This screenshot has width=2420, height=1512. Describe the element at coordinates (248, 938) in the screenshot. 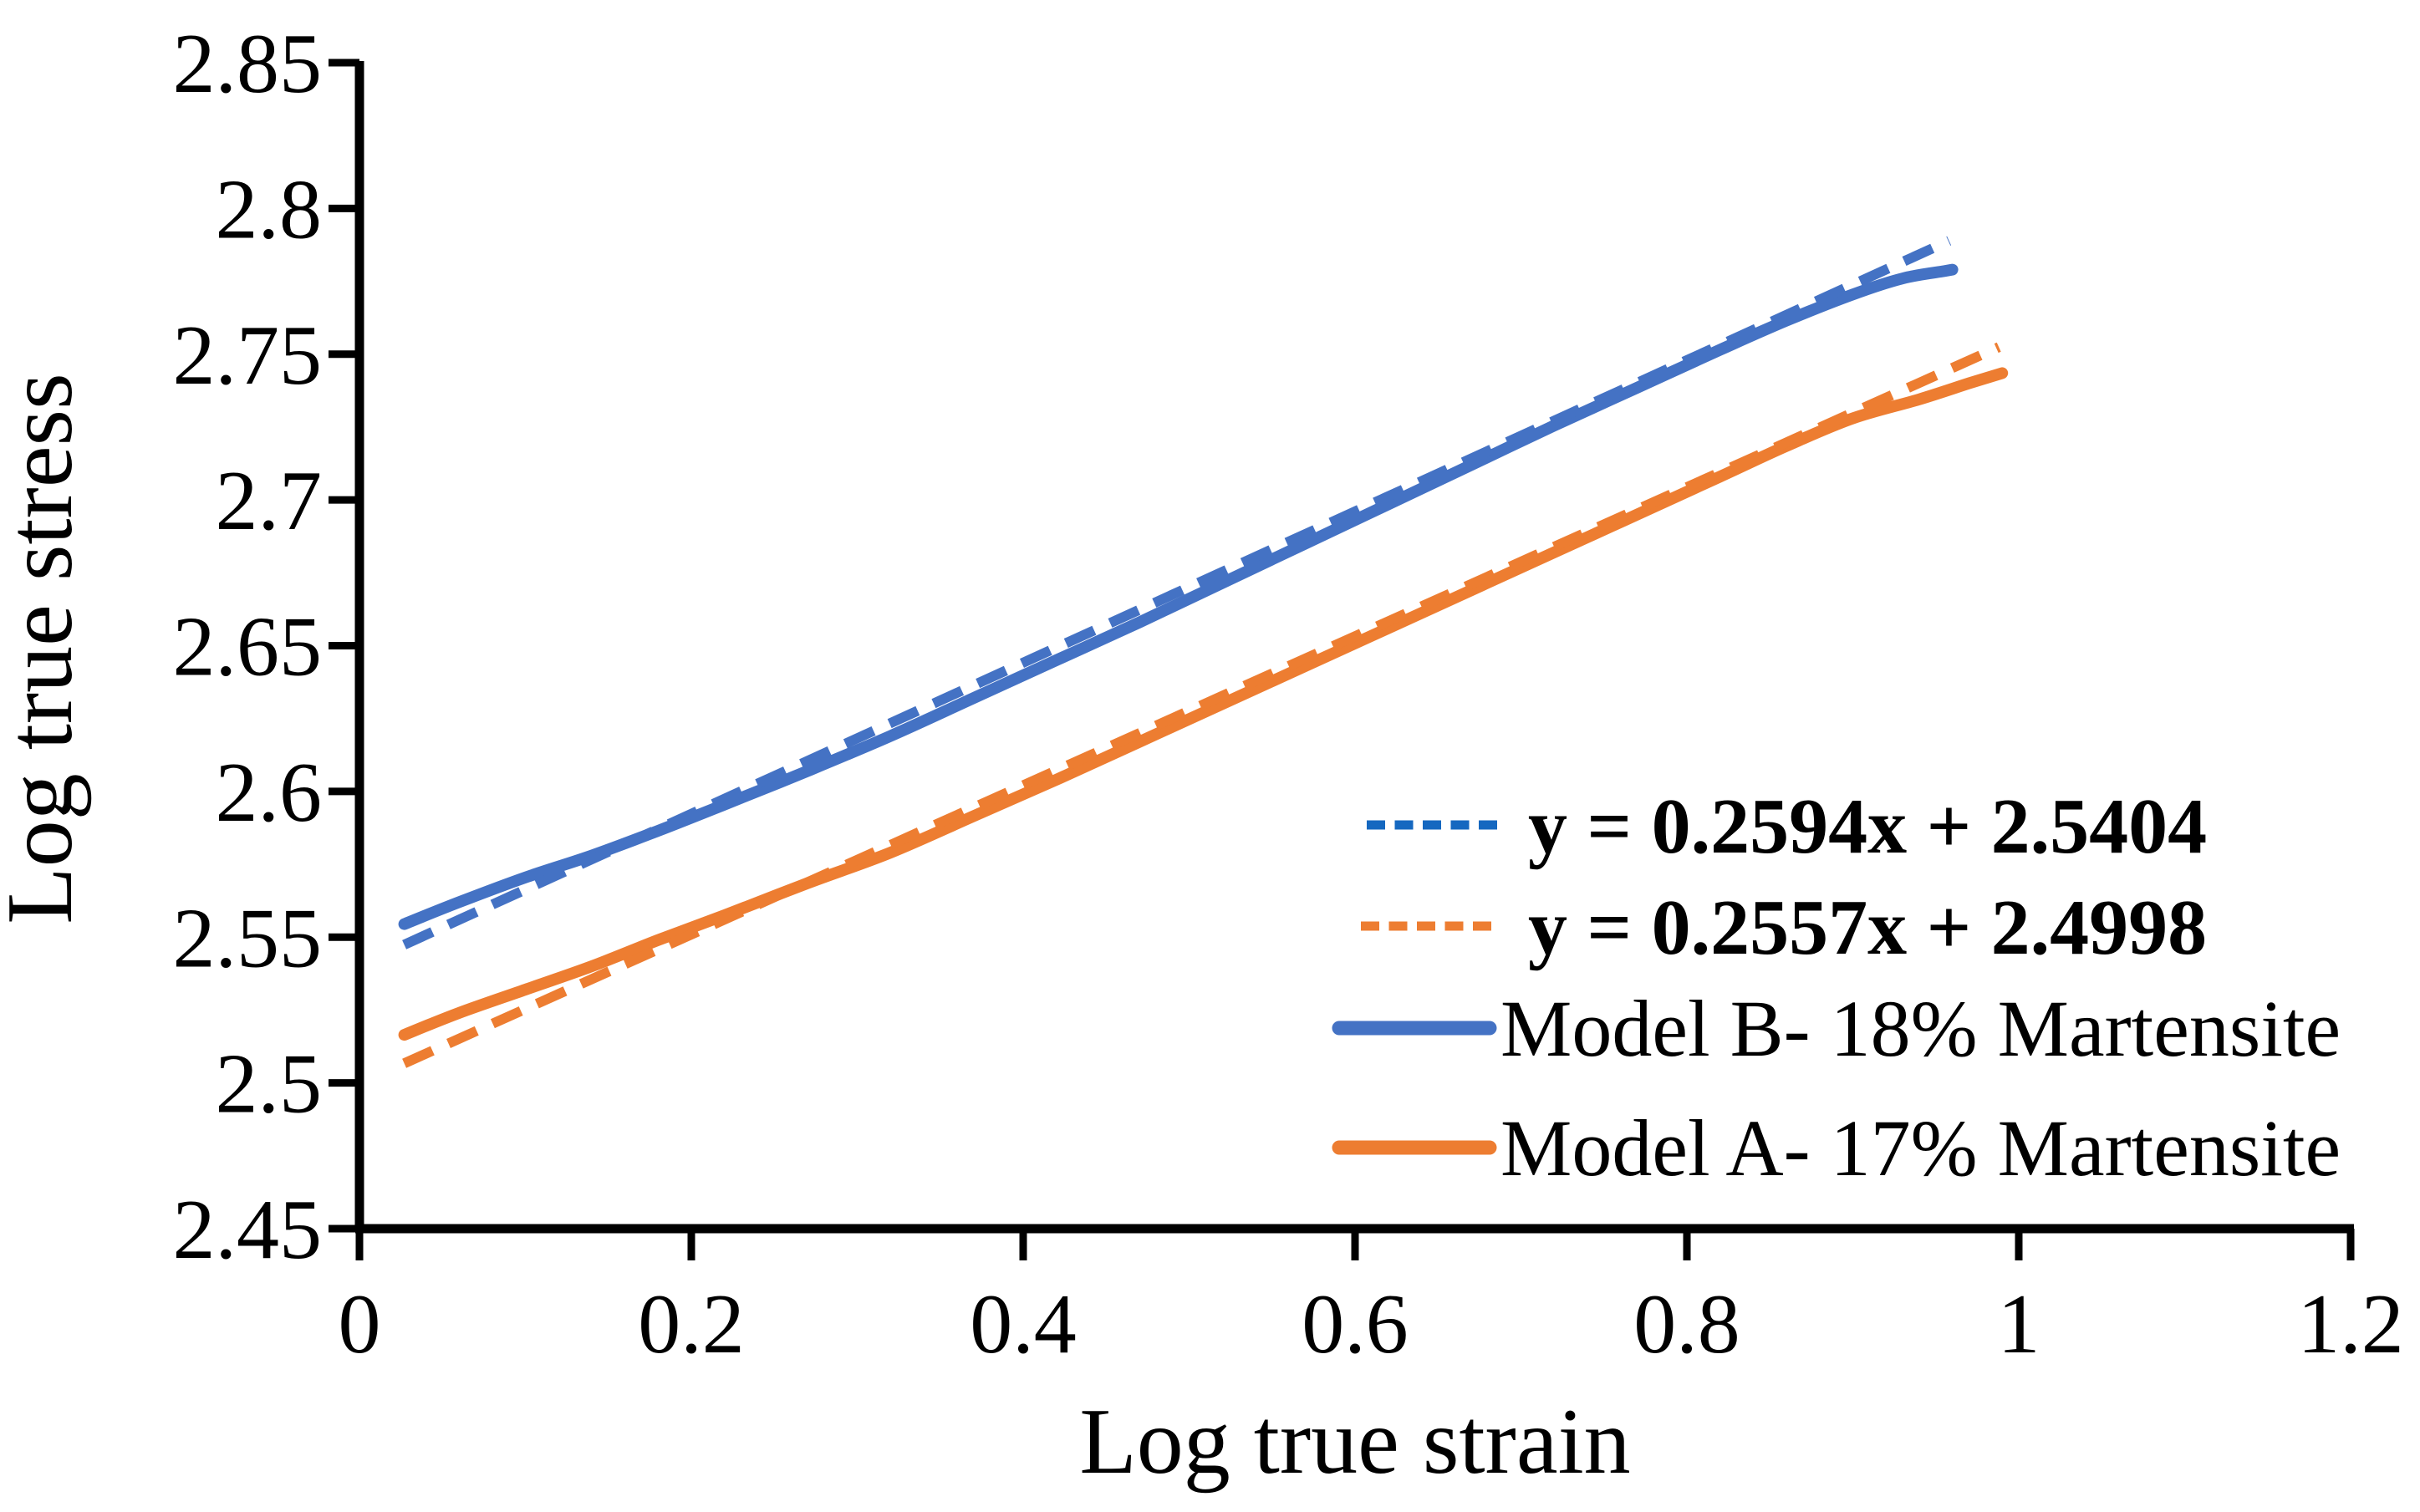

I see `y-tick-label: 2.55` at that location.